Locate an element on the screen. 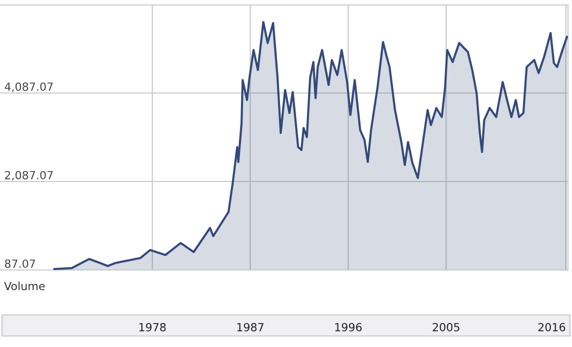 This screenshot has width=572, height=347. y-tick-label: 4,087.07 is located at coordinates (28, 87).